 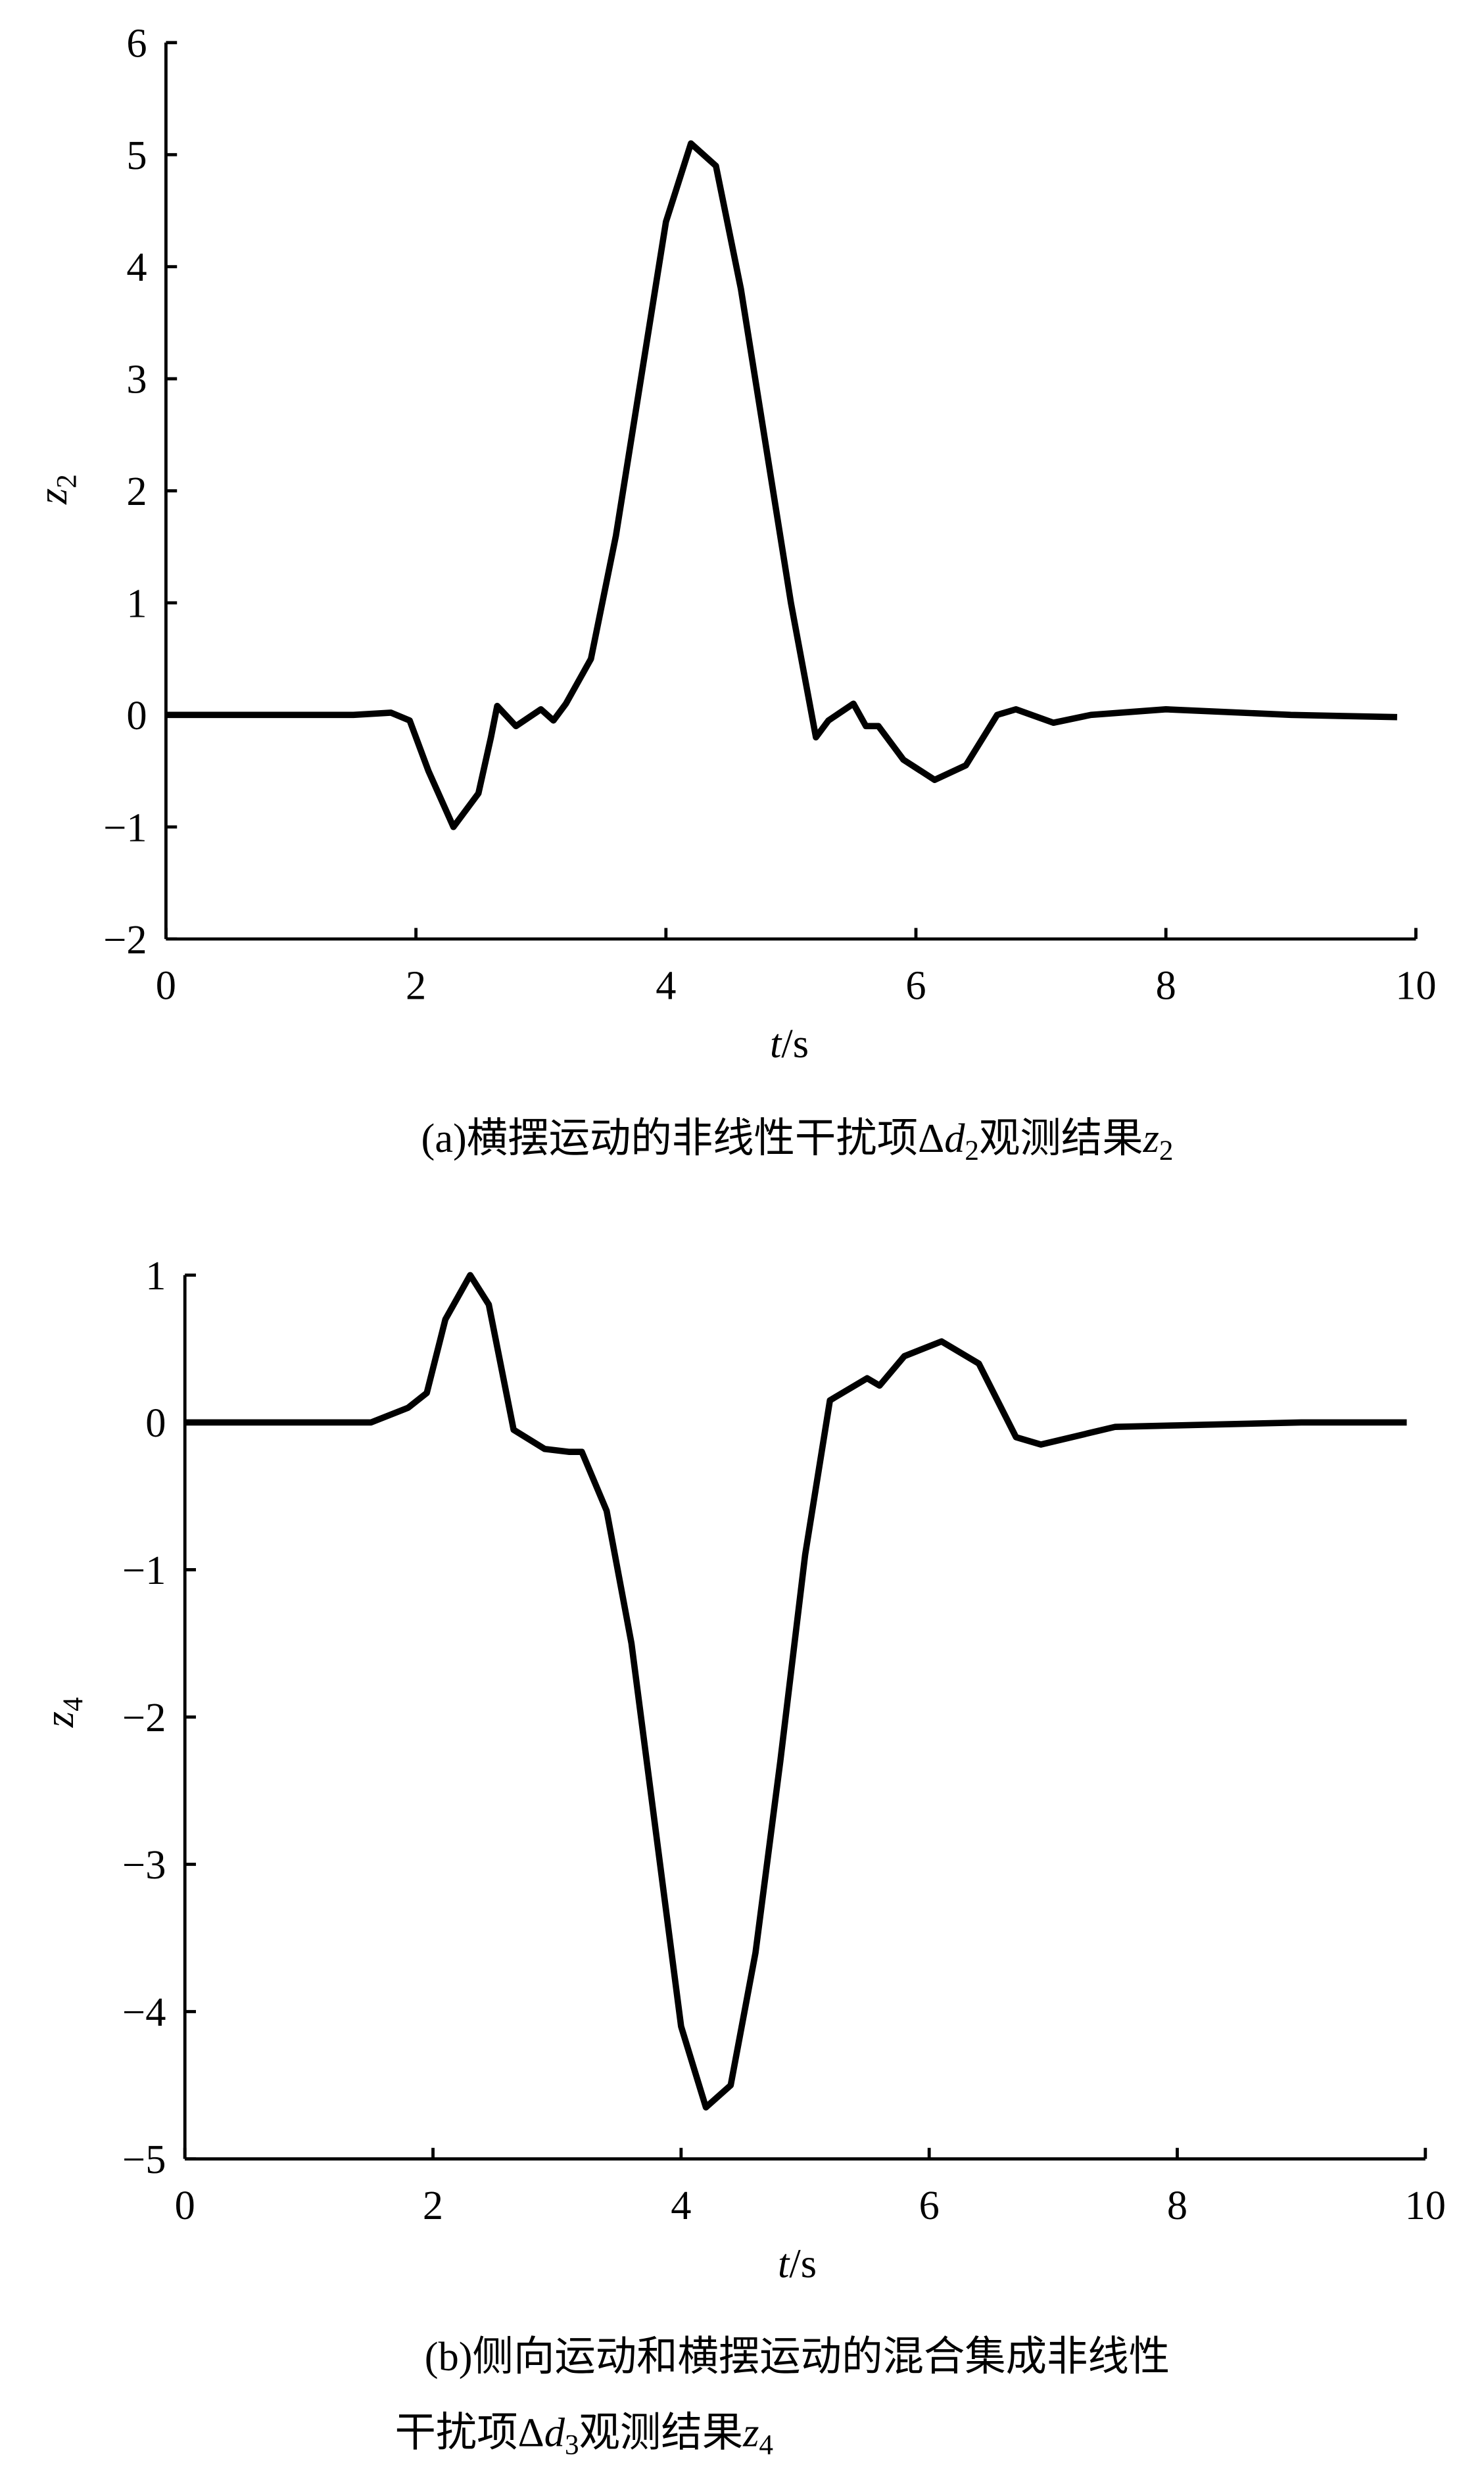 I want to click on caption: (b)侧向运动和横摆运动的混合集成非线性, so click(x=797, y=2356).